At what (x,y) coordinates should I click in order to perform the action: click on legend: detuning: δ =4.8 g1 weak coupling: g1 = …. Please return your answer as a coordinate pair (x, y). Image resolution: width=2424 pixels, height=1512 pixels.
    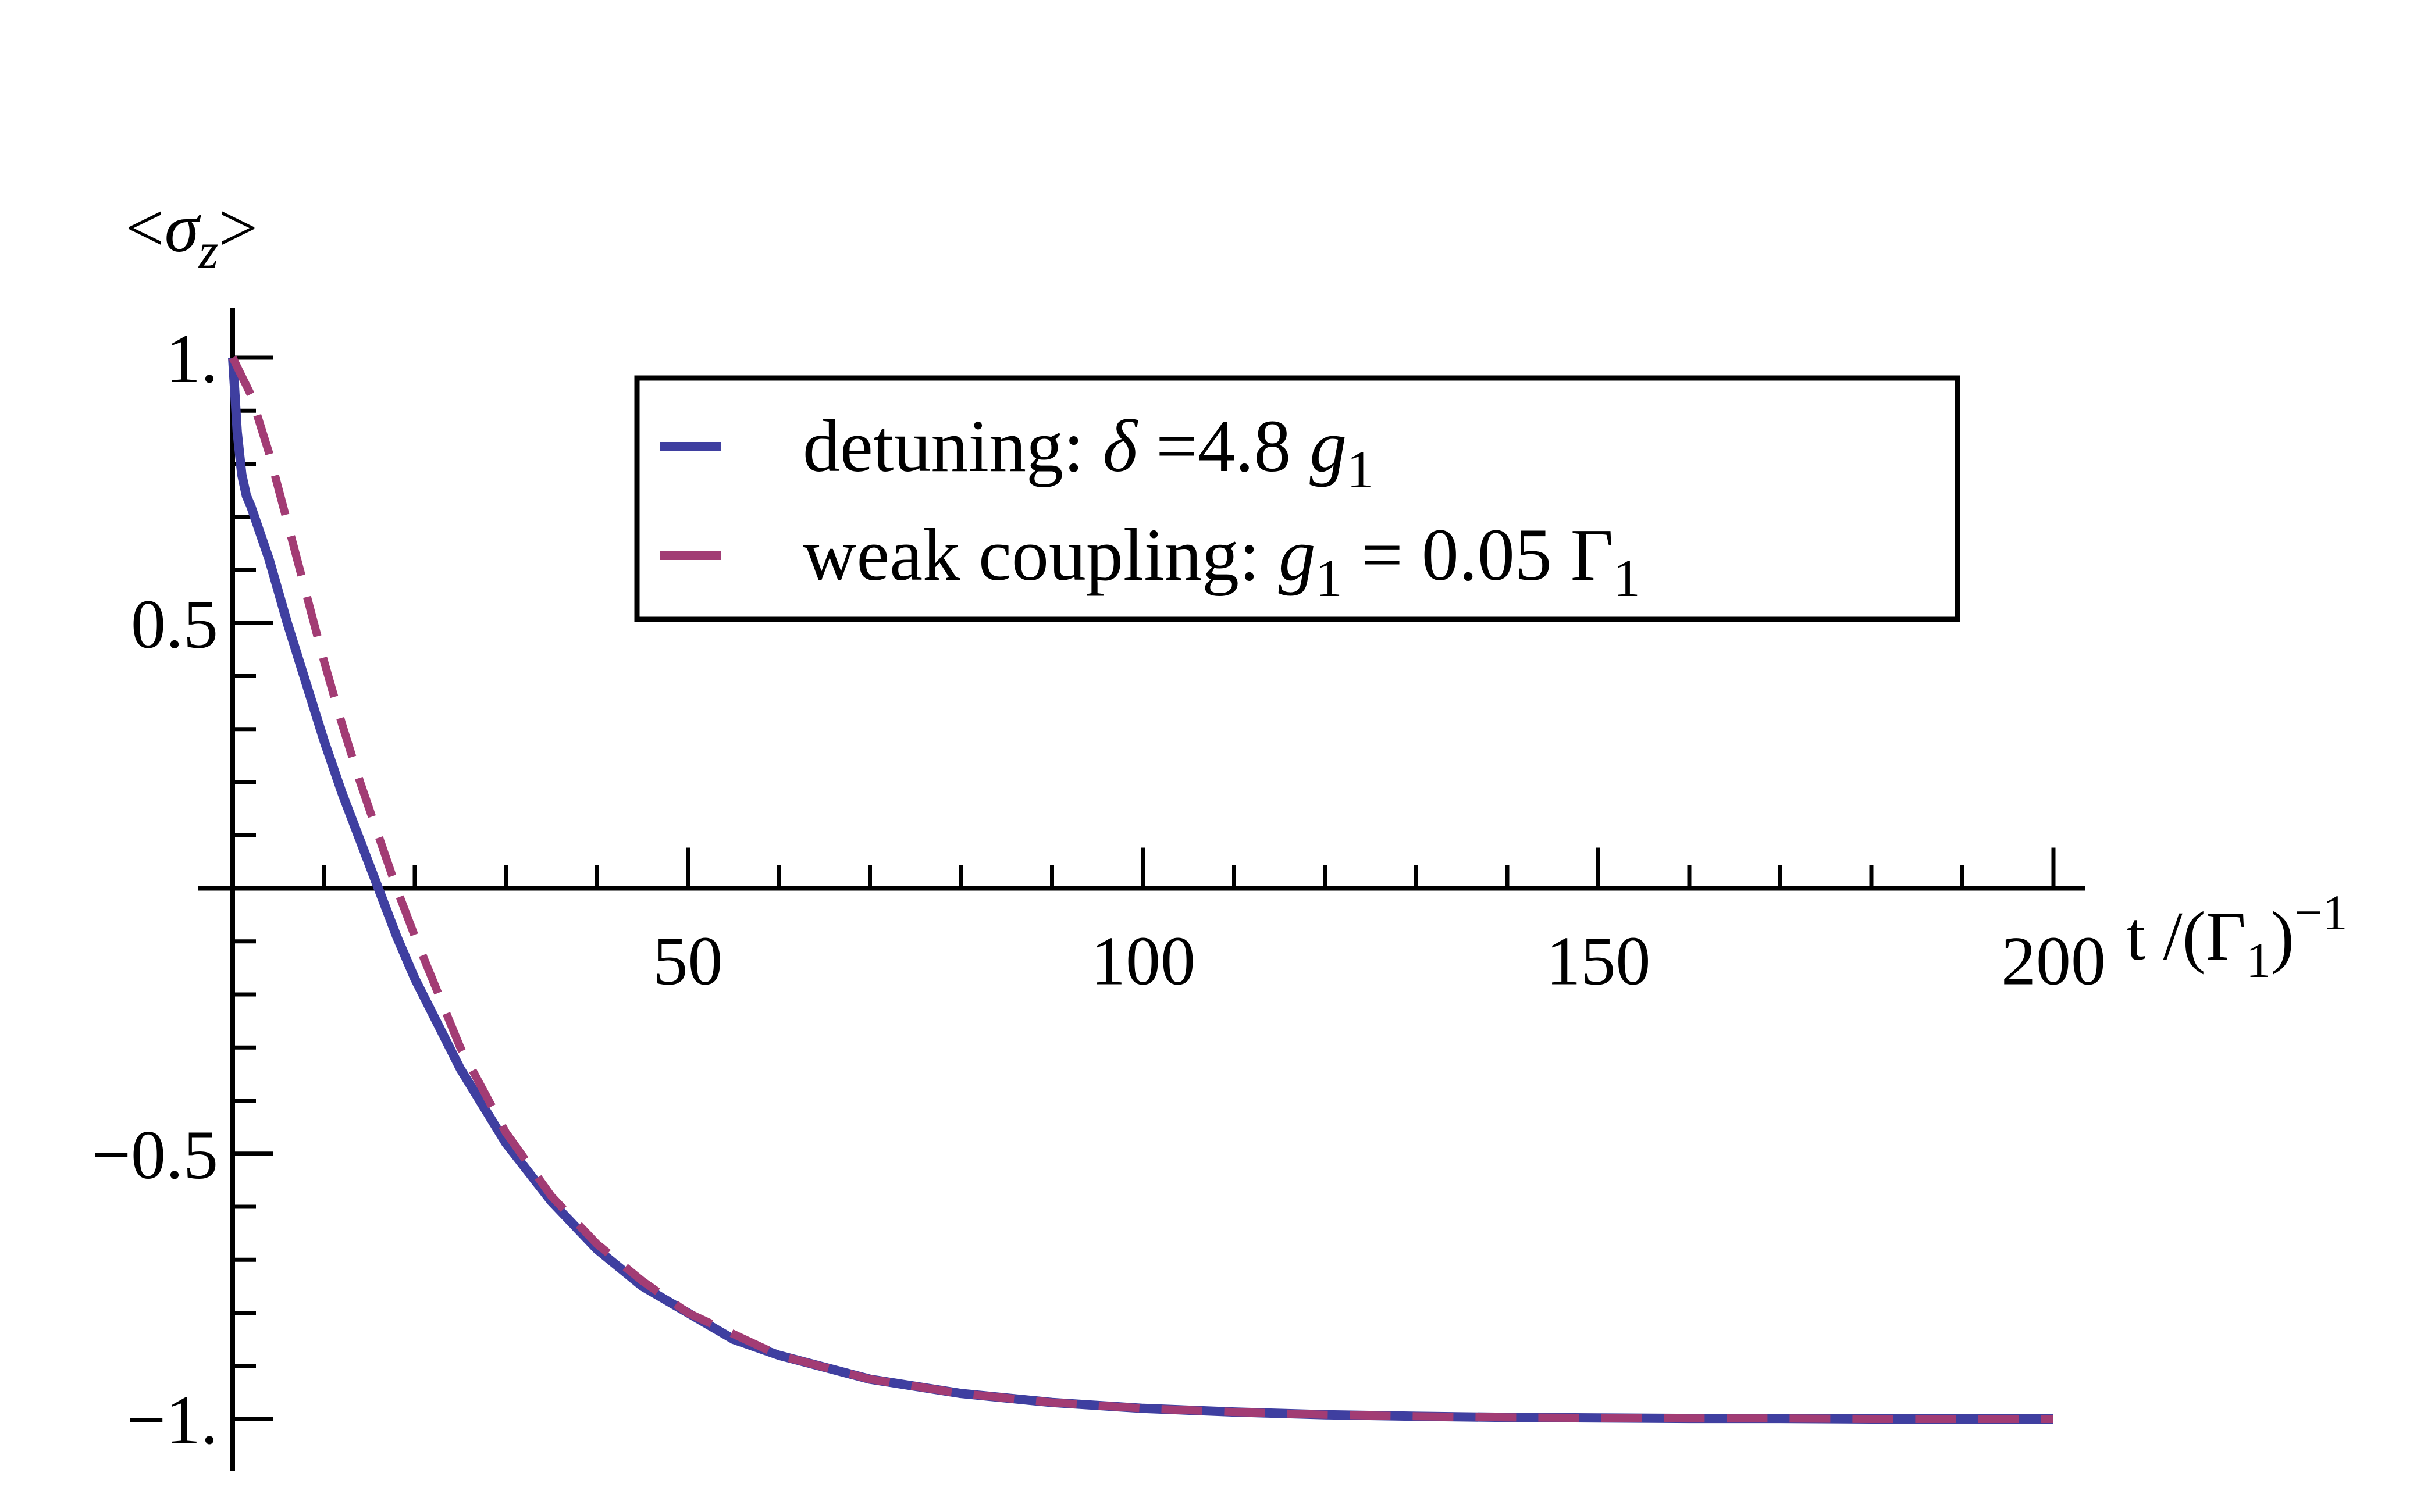
    Looking at the image, I should click on (1297, 499).